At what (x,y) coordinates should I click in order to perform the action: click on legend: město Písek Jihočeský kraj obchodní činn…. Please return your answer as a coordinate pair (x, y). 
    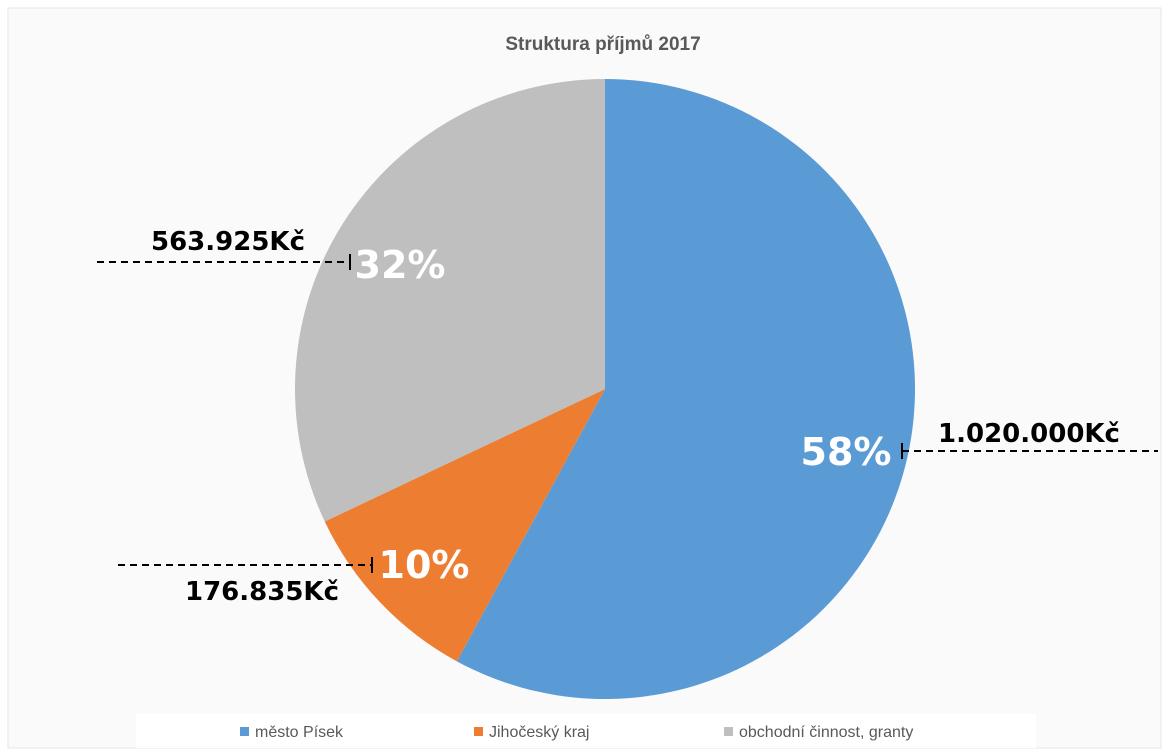
    Looking at the image, I should click on (586, 731).